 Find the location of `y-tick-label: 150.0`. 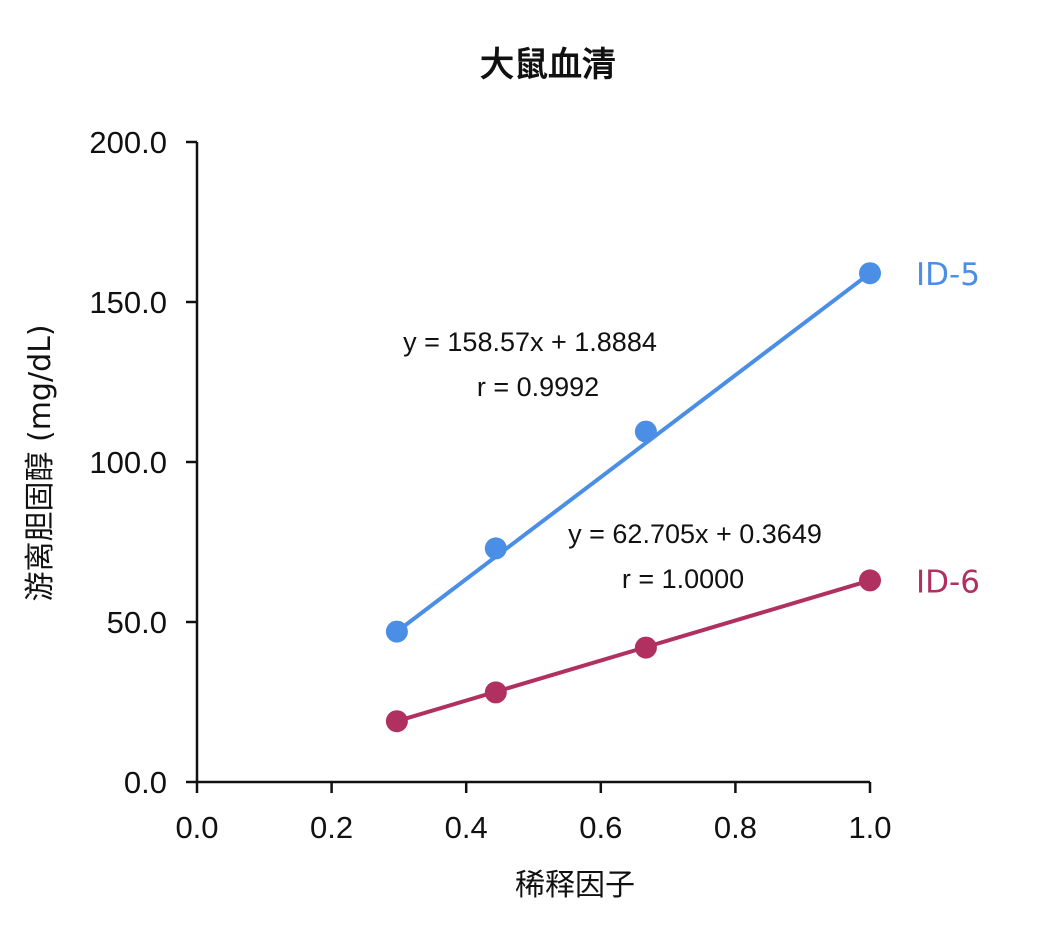

y-tick-label: 150.0 is located at coordinates (128, 302).